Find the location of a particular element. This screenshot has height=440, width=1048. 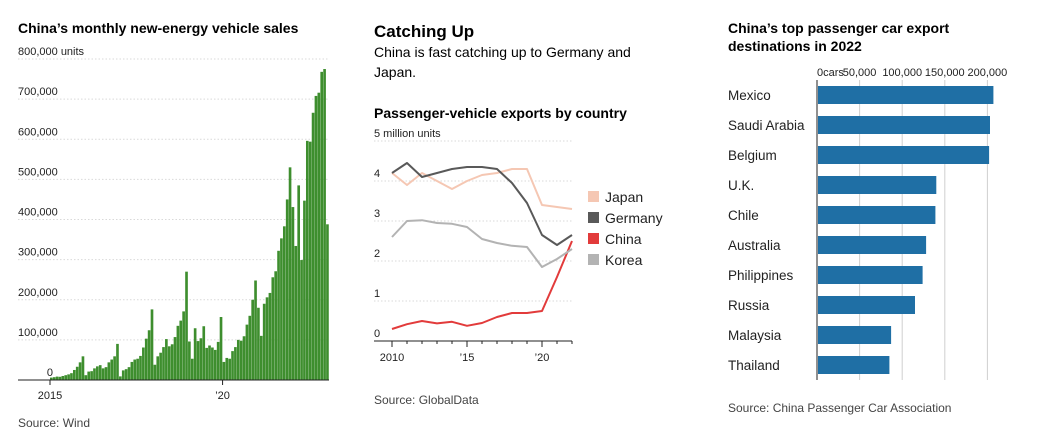

category-label: Philippines is located at coordinates (761, 275).